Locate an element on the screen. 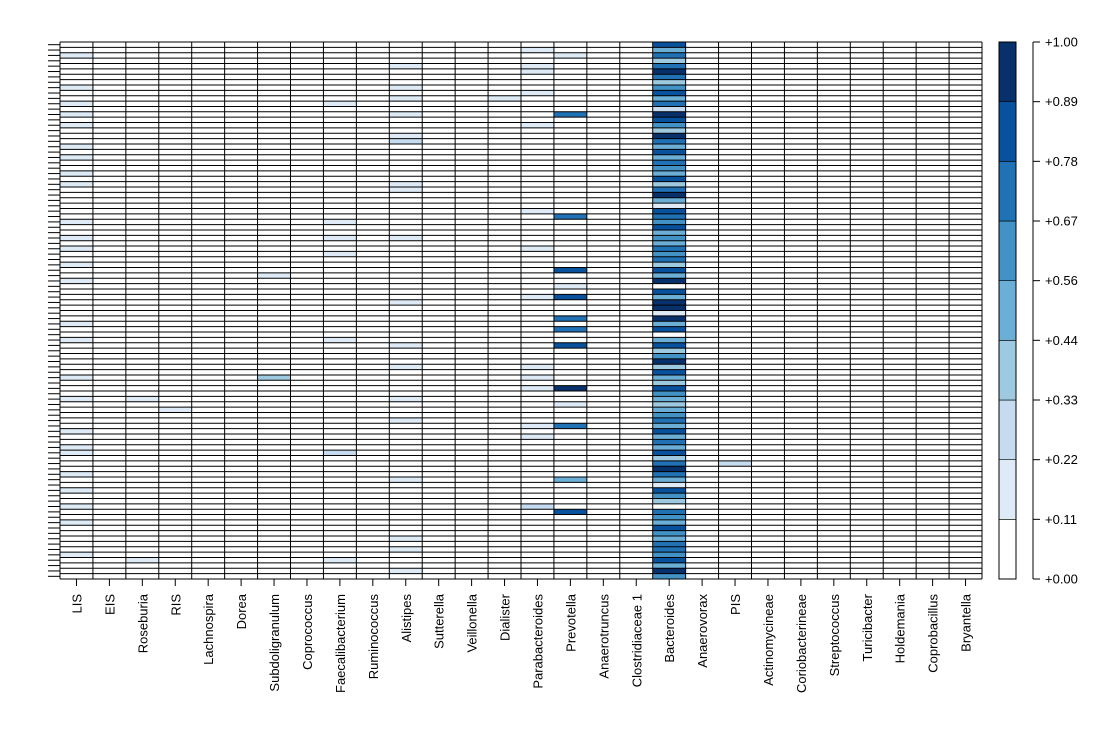  x-tick-label: Streptococcus is located at coordinates (834, 635).